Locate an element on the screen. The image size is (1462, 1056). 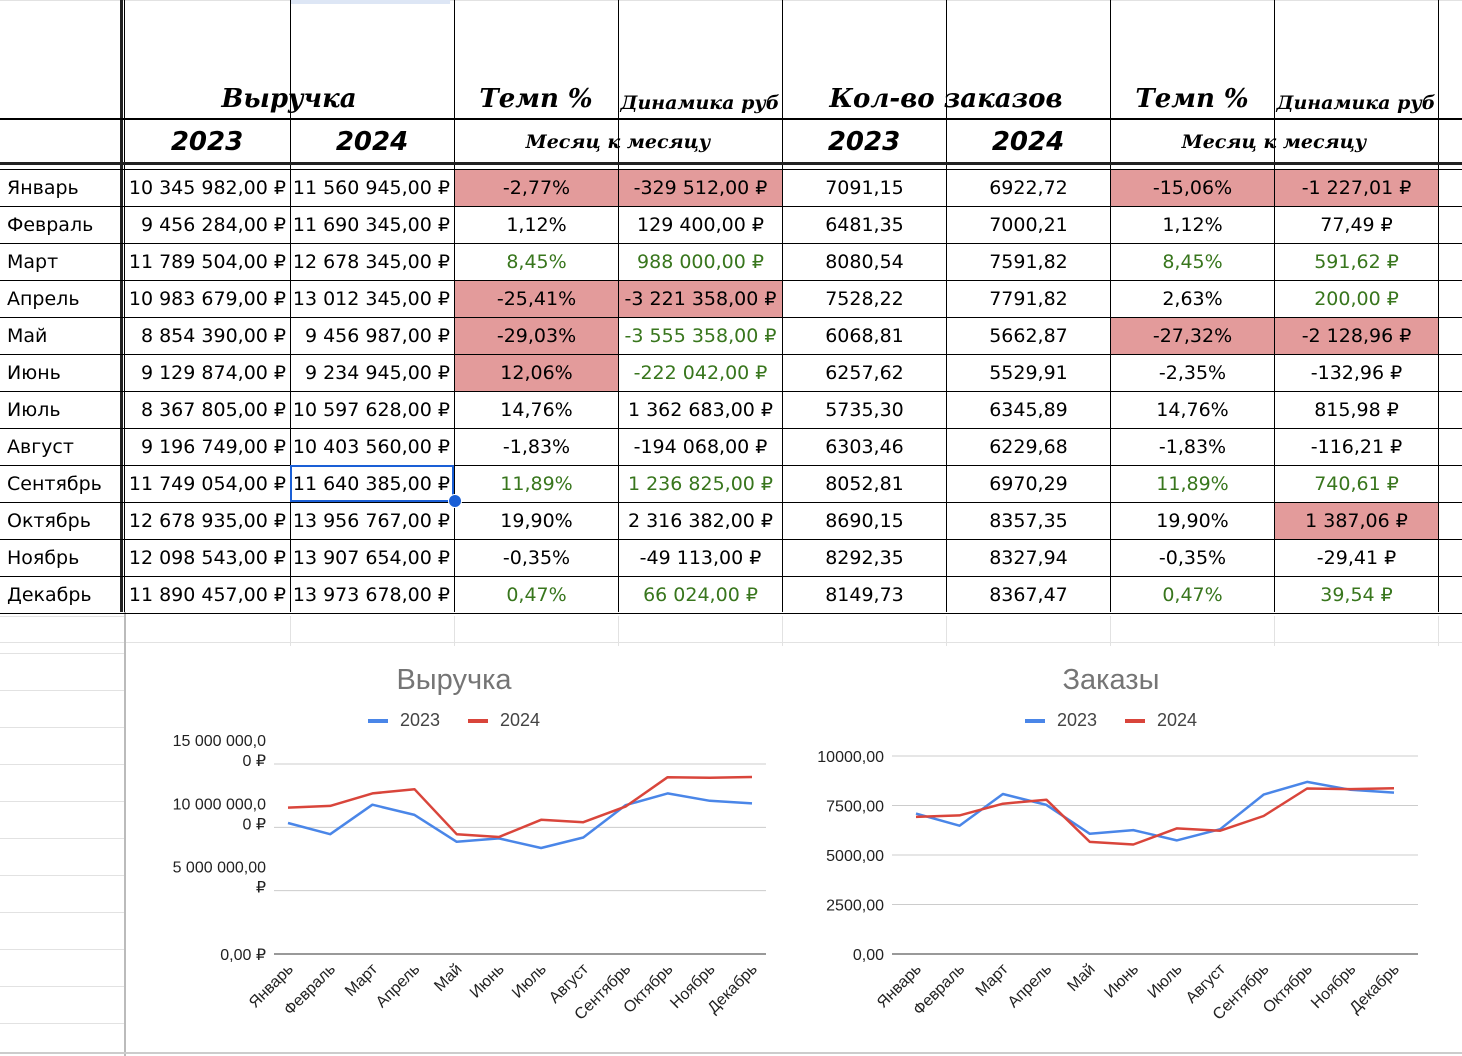
header-year-2024: 2024 is located at coordinates (372, 142).